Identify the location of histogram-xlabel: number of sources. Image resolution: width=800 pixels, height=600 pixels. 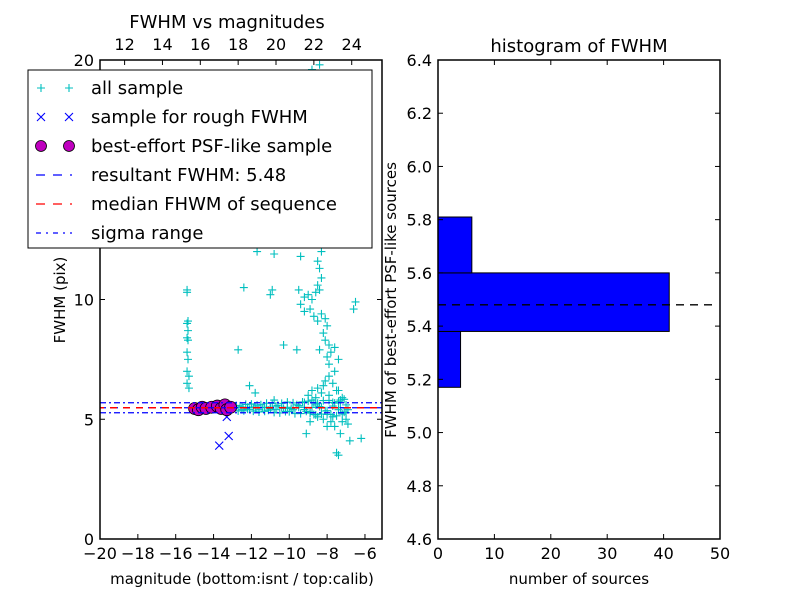
(579, 579).